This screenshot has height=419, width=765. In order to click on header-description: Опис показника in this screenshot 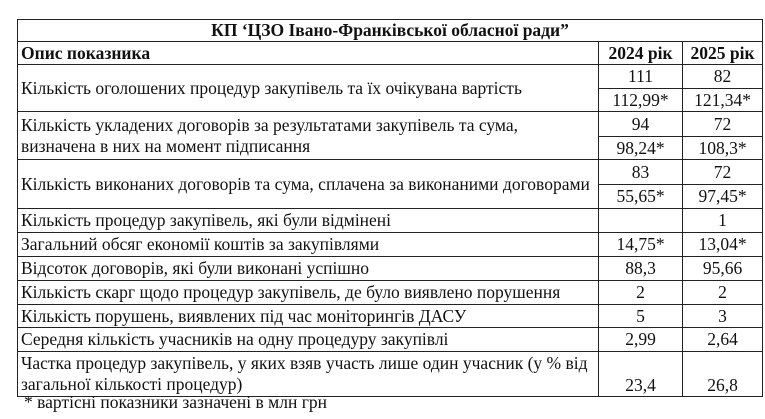, I will do `click(308, 53)`.